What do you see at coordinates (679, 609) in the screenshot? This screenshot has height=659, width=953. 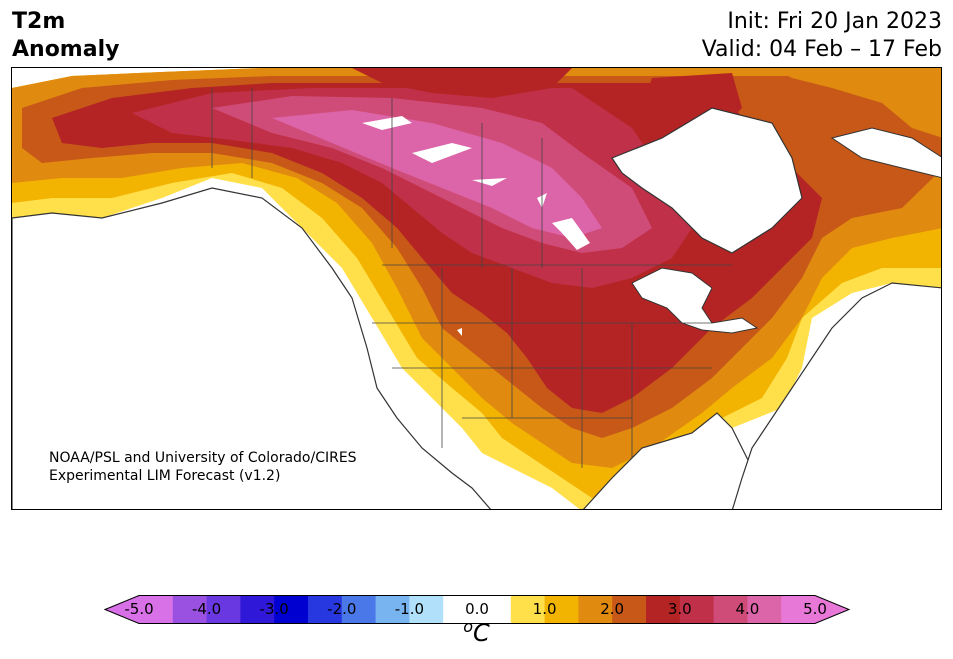 I see `colorbar-tick-label: 3.0` at bounding box center [679, 609].